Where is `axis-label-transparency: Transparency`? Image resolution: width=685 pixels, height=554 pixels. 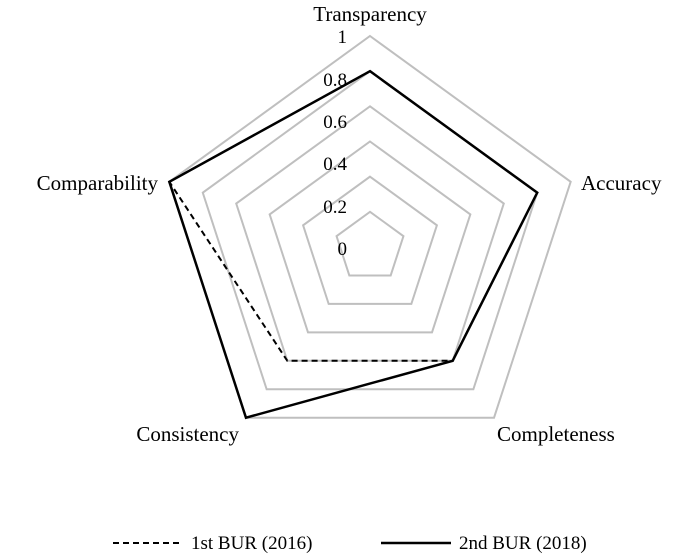
axis-label-transparency: Transparency is located at coordinates (370, 14).